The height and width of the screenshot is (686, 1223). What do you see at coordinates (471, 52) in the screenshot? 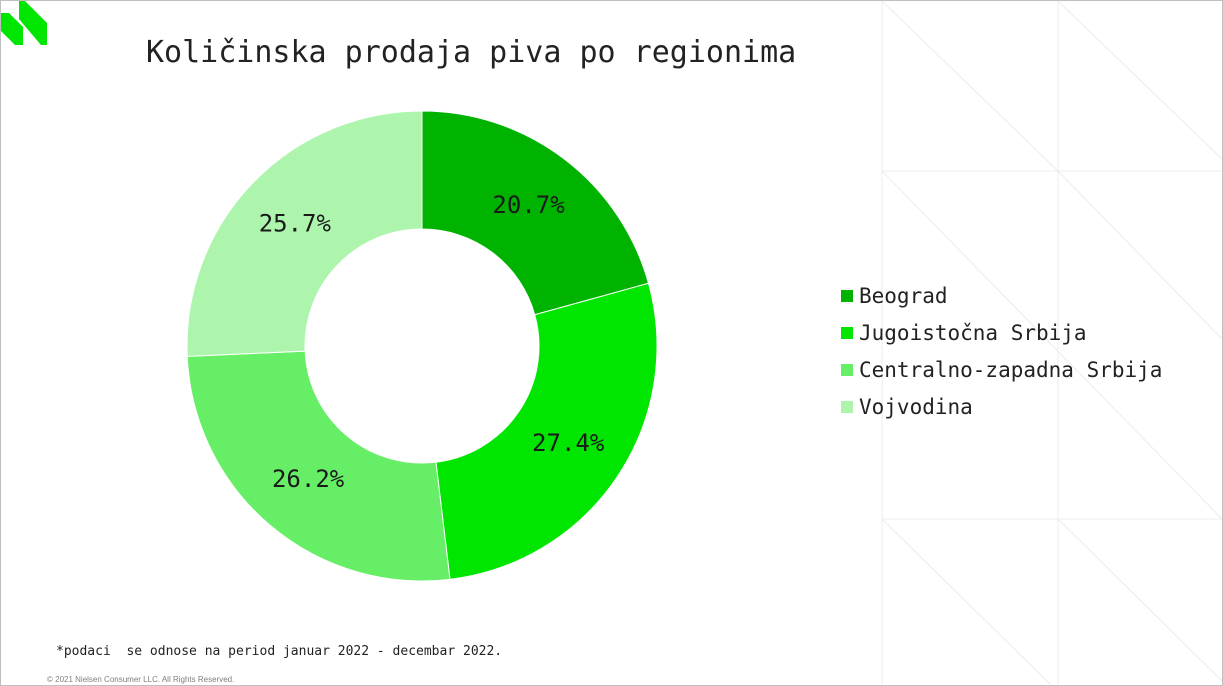
I see `chart-title: Količinska prodaja piva po regionima` at bounding box center [471, 52].